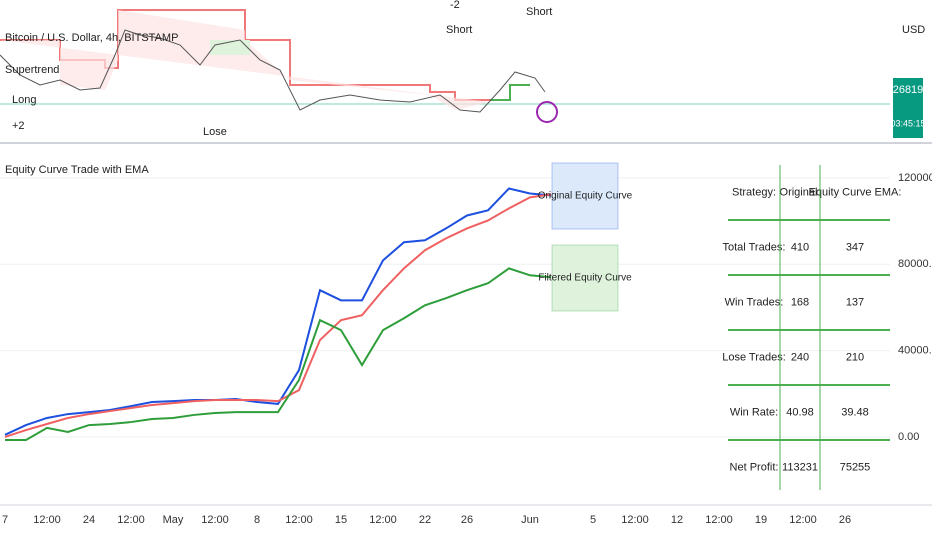 This screenshot has height=550, width=932. I want to click on x-tick-label: 24, so click(89, 520).